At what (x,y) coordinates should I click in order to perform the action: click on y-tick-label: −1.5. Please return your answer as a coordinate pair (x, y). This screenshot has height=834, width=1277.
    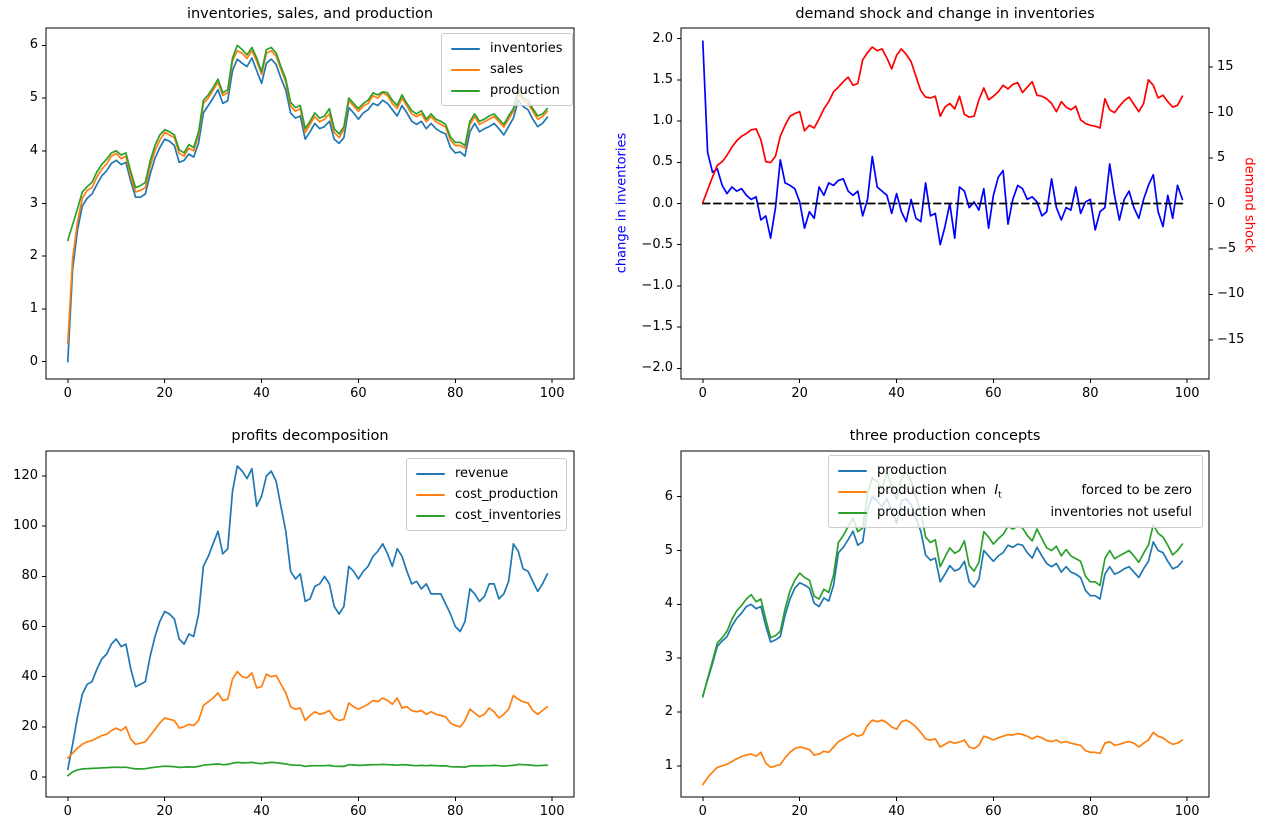
    Looking at the image, I should click on (657, 327).